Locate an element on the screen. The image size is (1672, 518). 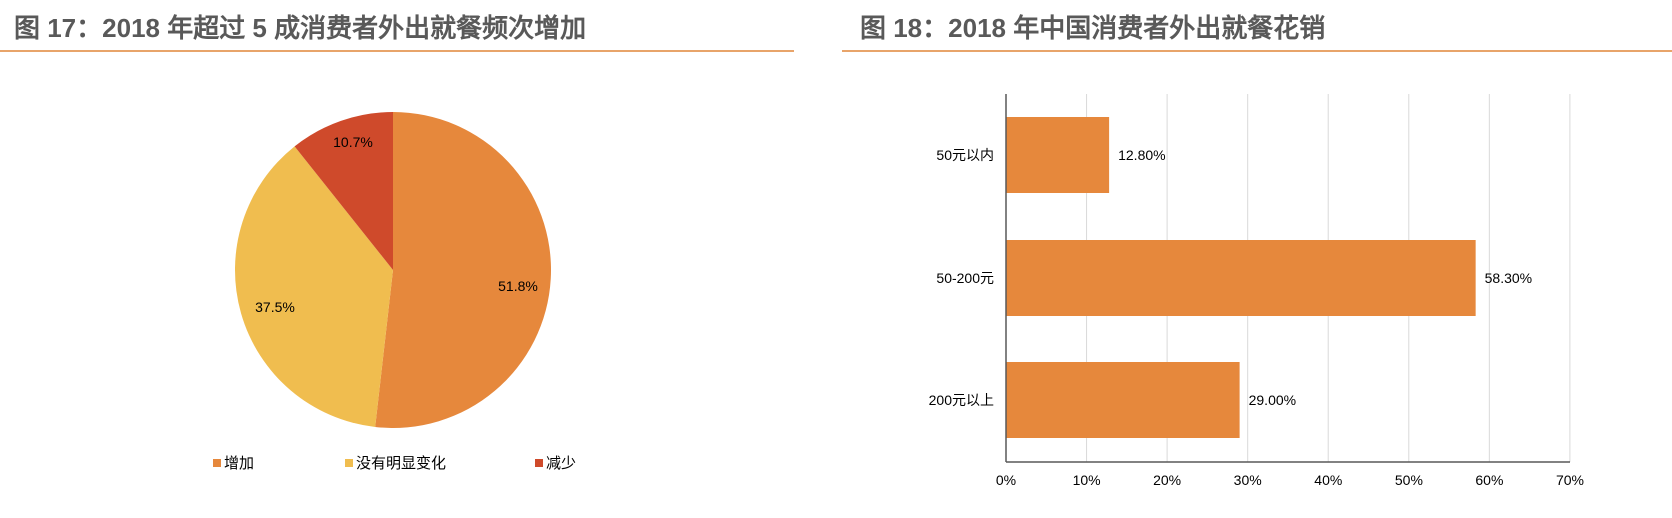
legend-label: 减少 is located at coordinates (561, 463).